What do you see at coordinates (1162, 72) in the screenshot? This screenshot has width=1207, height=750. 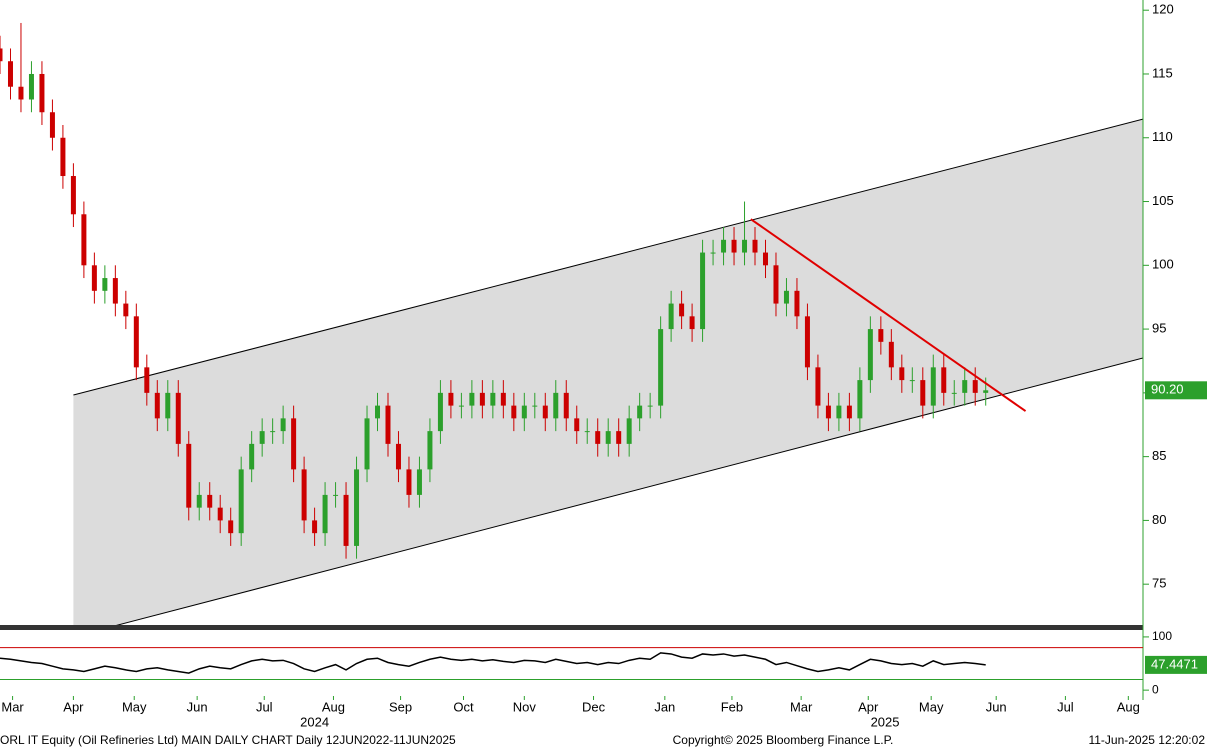 I see `y-tick-label: 115` at bounding box center [1162, 72].